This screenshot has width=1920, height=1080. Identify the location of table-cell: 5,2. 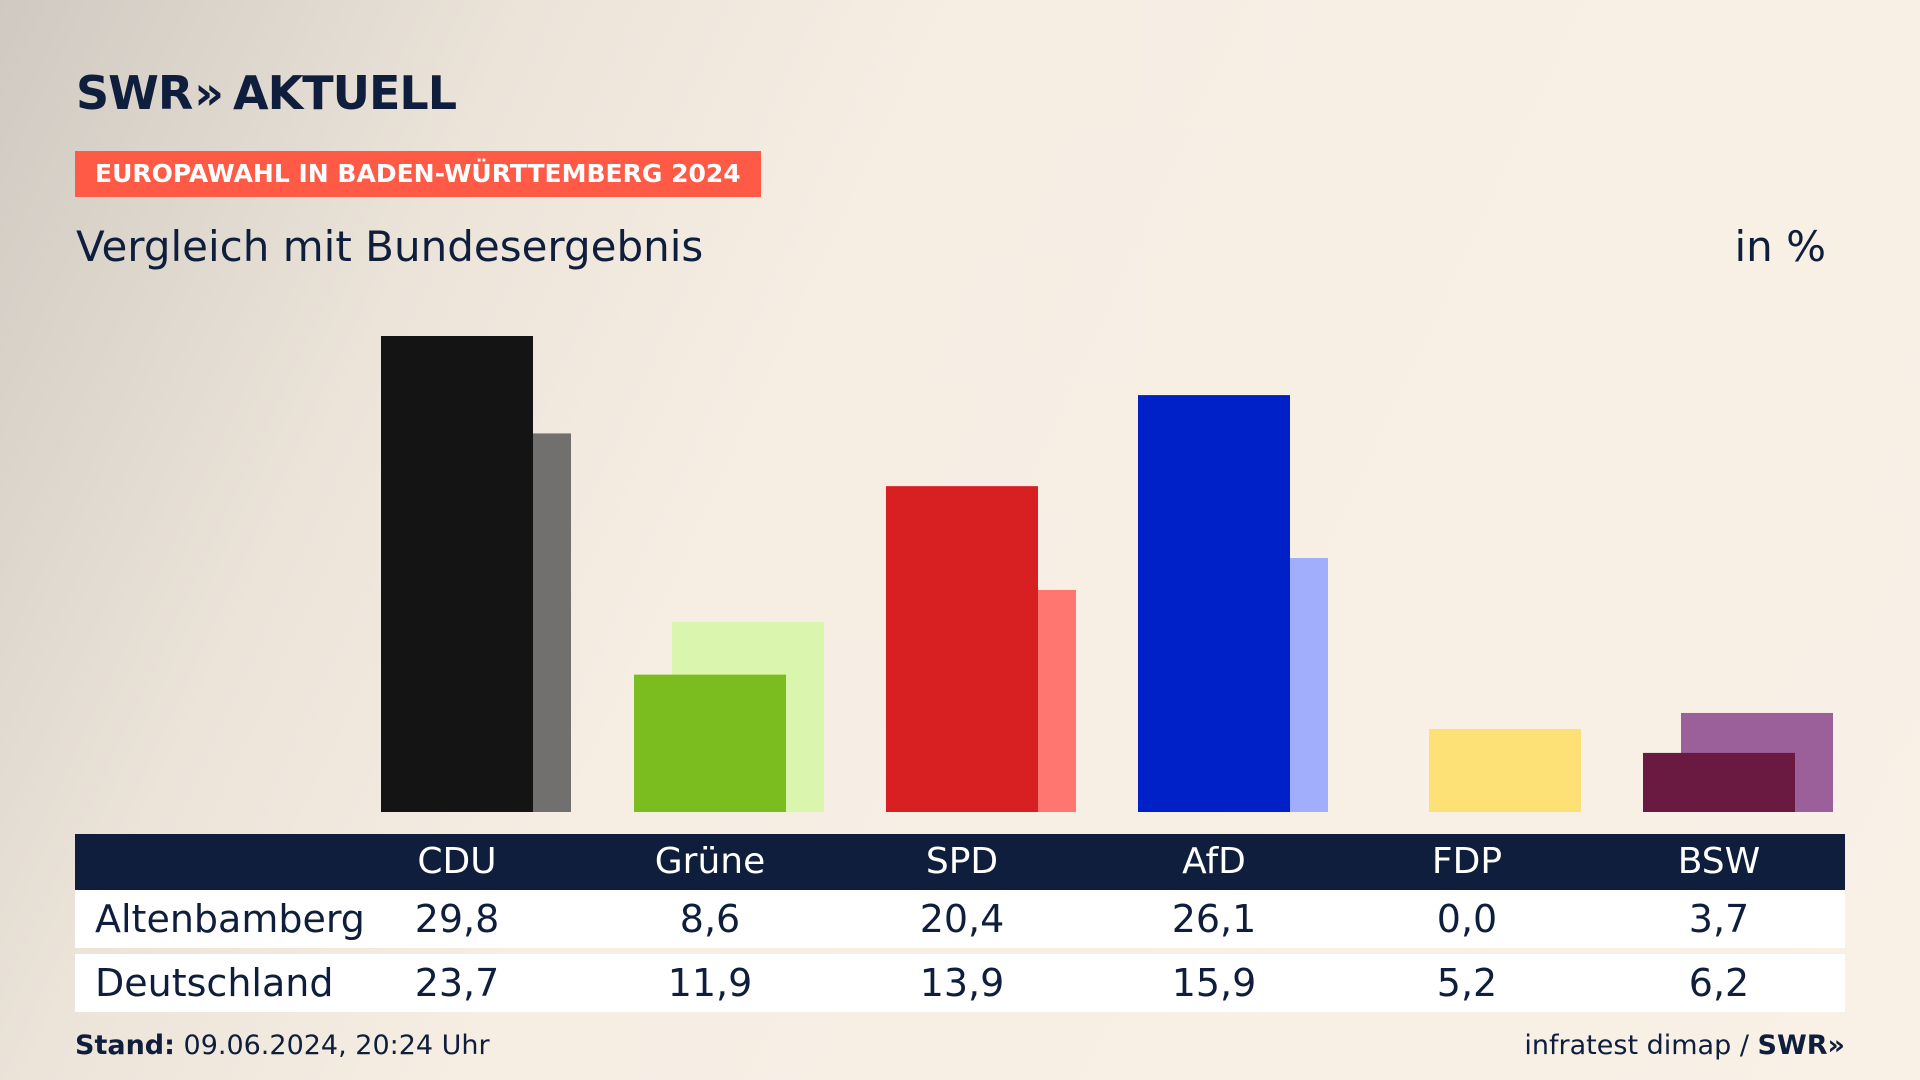
(1467, 983).